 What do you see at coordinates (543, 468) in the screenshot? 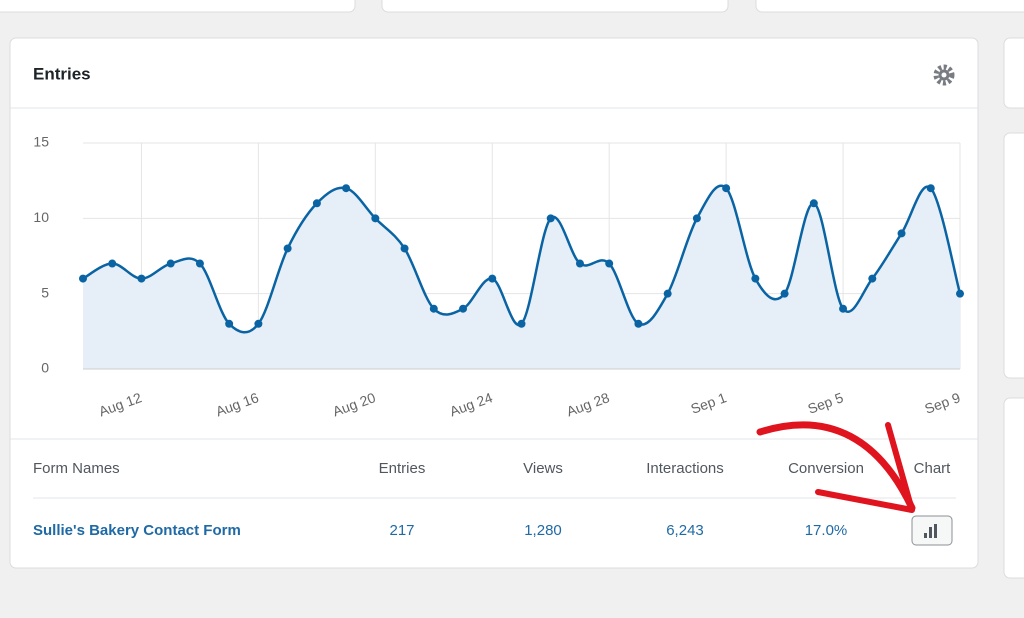
I see `column-header: Views` at bounding box center [543, 468].